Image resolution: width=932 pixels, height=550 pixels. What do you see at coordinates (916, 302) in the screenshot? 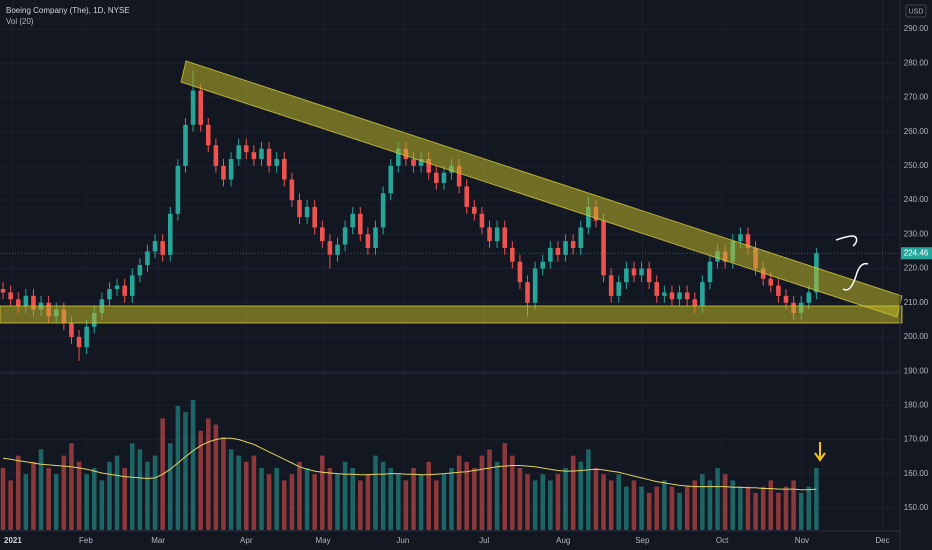
I see `y-tick-label: 210.00` at bounding box center [916, 302].